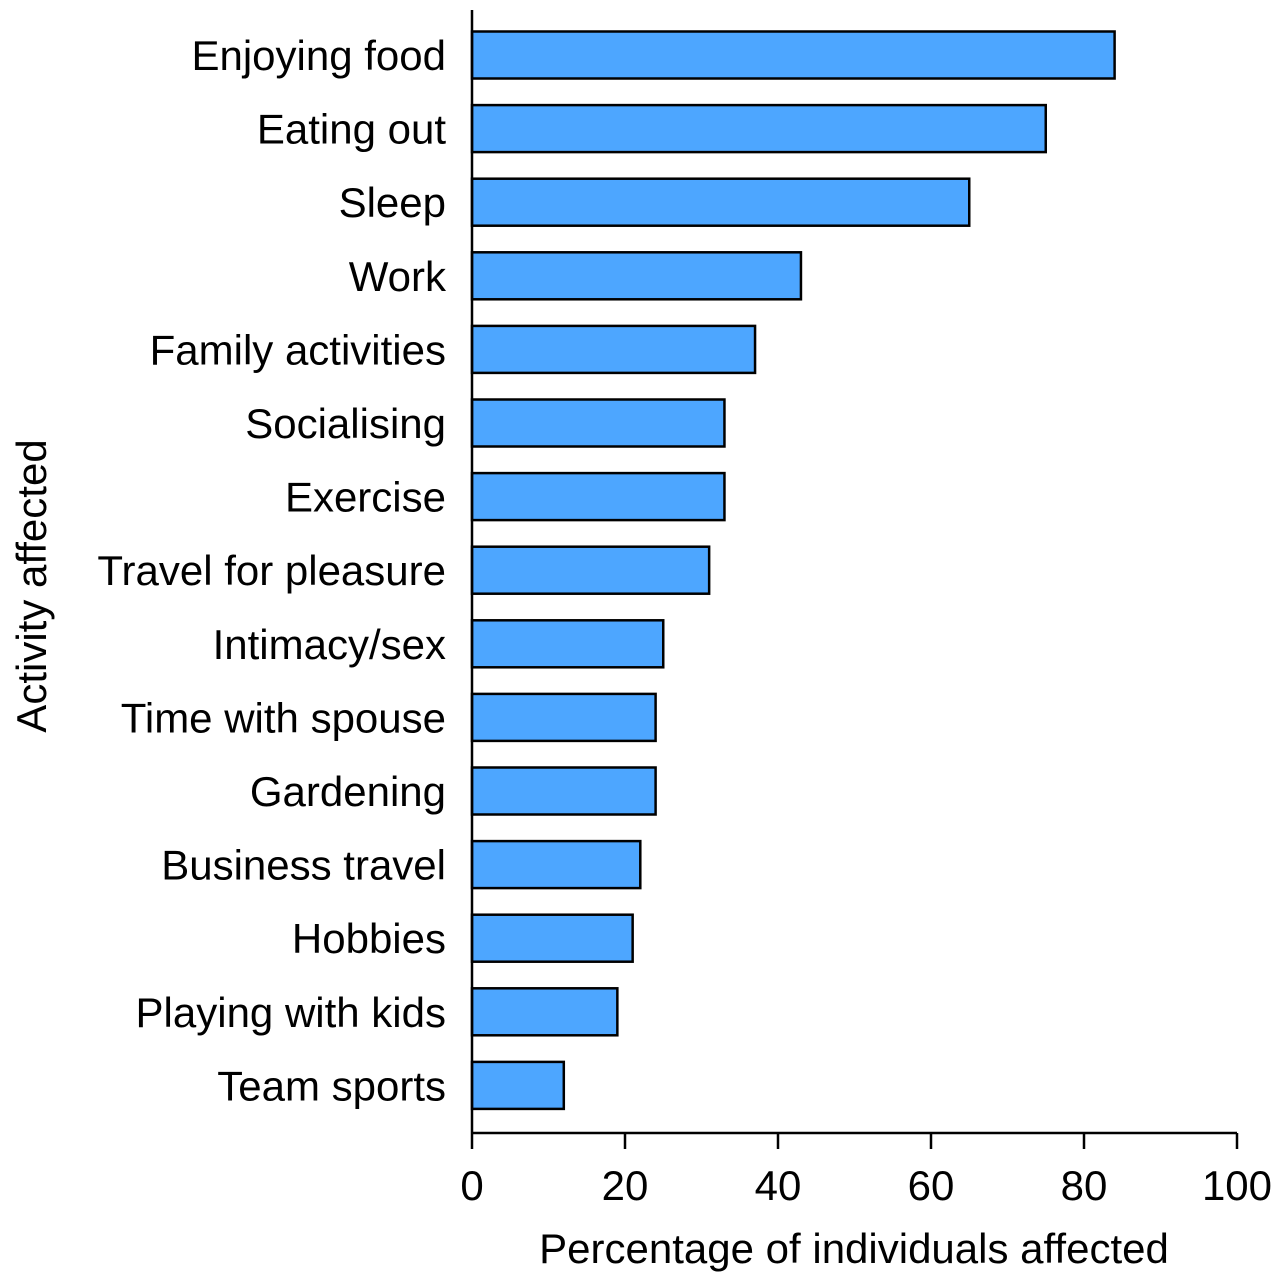 This screenshot has height=1280, width=1280. I want to click on category-label: Work, so click(398, 276).